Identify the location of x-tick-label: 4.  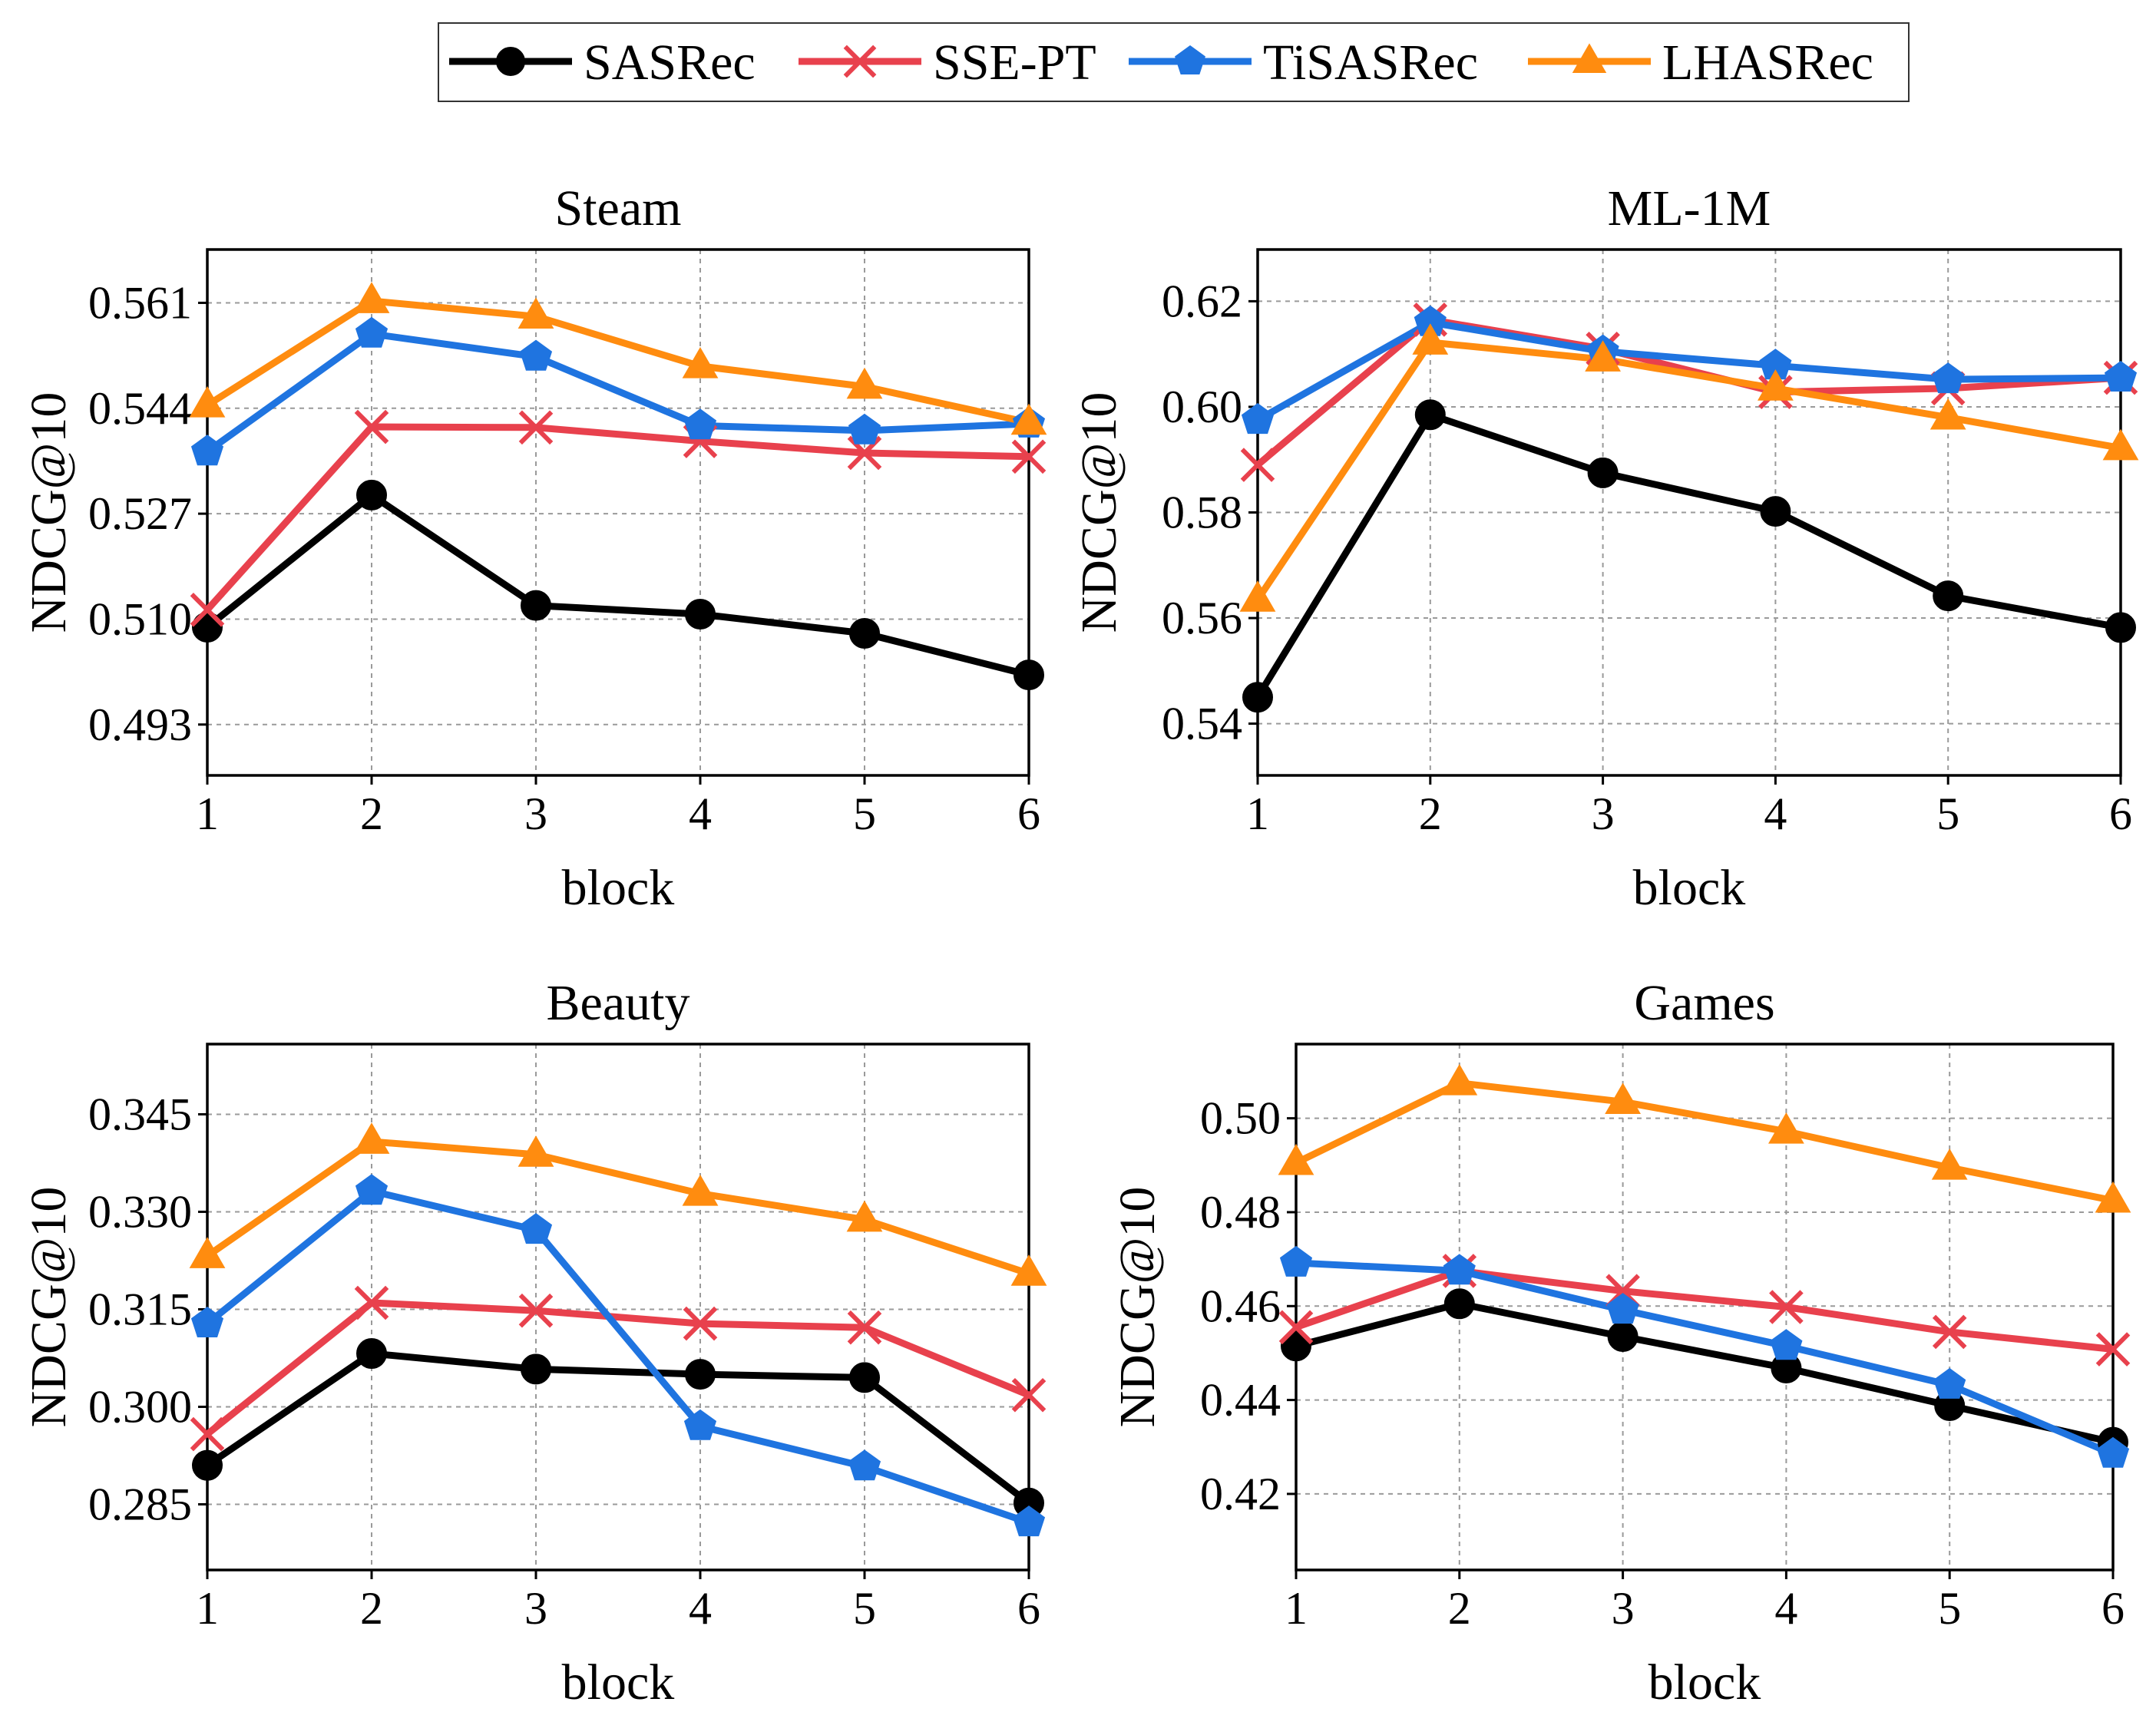
(700, 813).